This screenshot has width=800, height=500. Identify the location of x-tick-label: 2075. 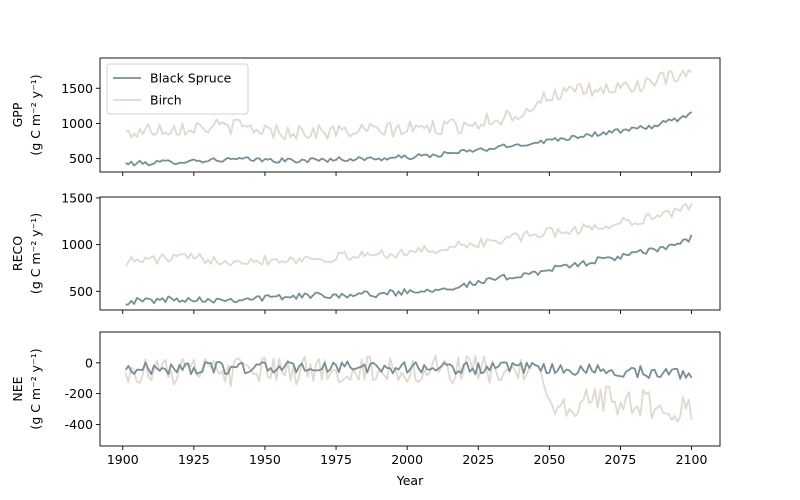
(621, 459).